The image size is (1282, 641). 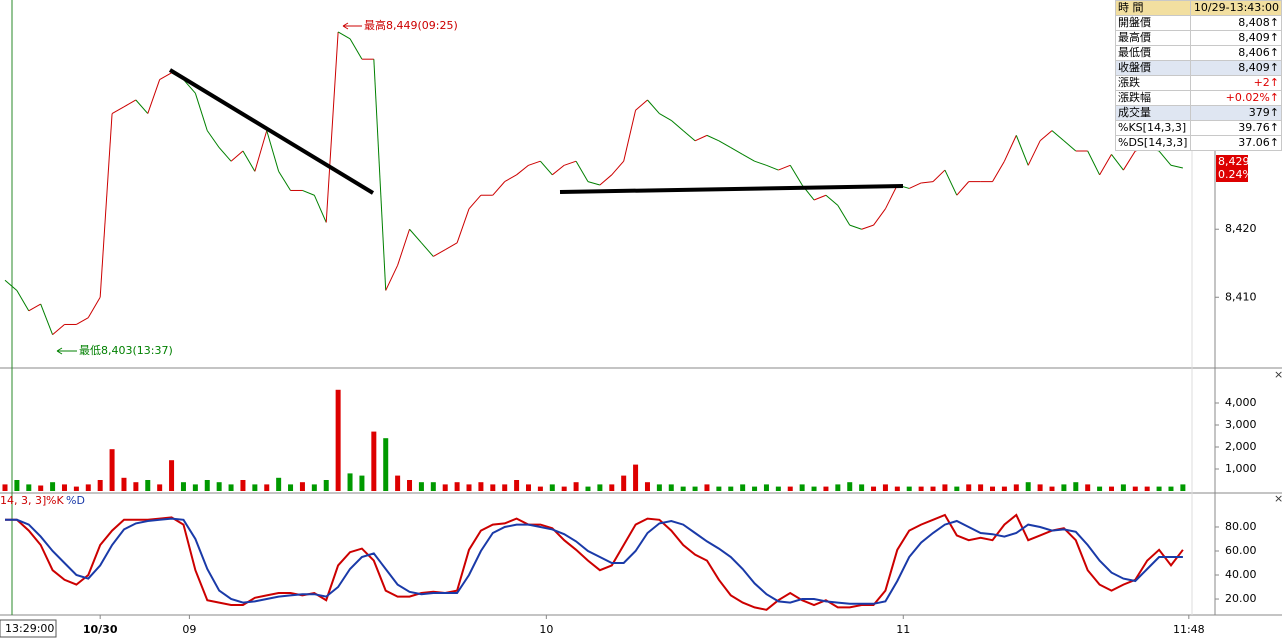 I want to click on last-change: 0.24%, so click(x=1235, y=174).